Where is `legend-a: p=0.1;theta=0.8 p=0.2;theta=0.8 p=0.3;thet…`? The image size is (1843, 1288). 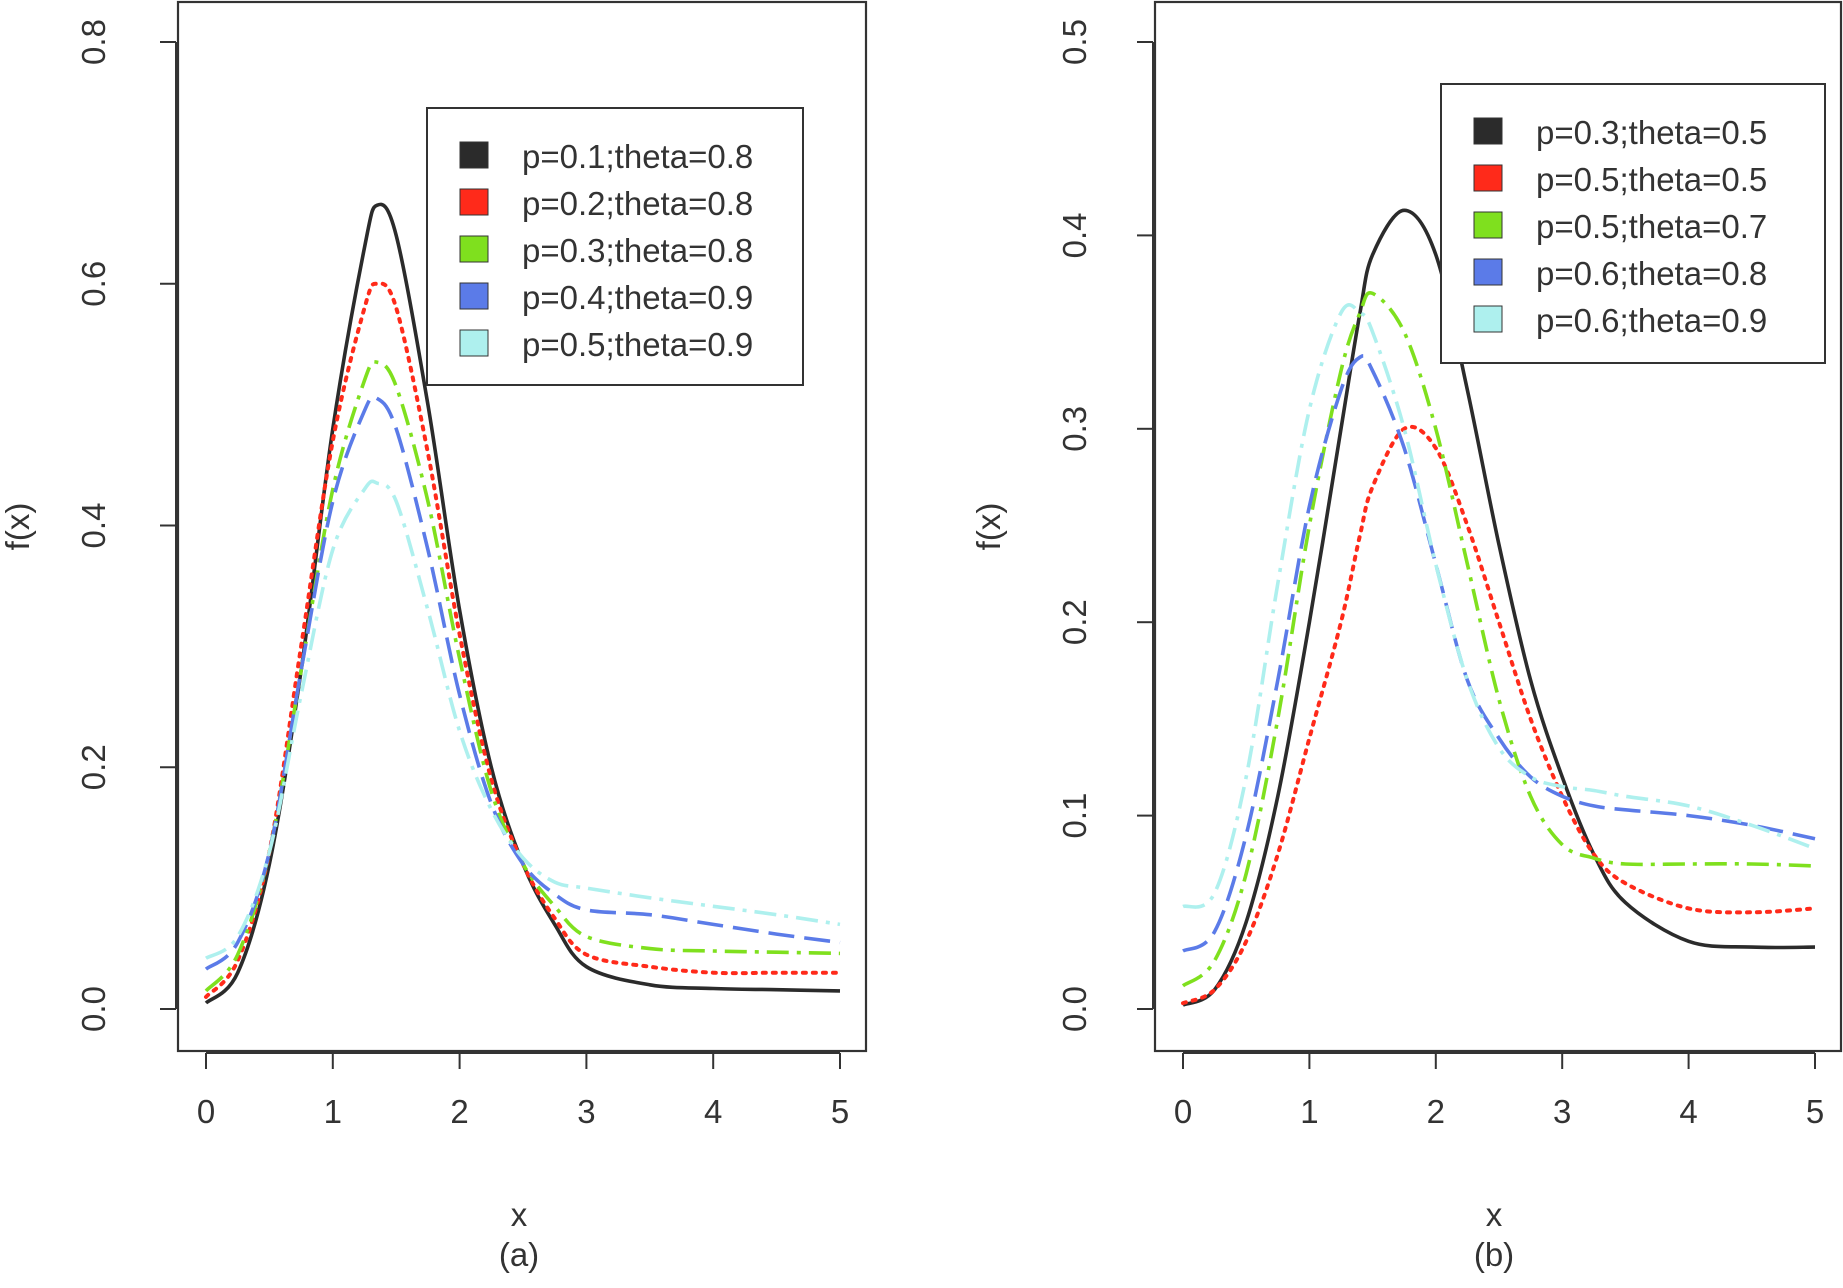 legend-a: p=0.1;theta=0.8 p=0.2;theta=0.8 p=0.3;thet… is located at coordinates (615, 246).